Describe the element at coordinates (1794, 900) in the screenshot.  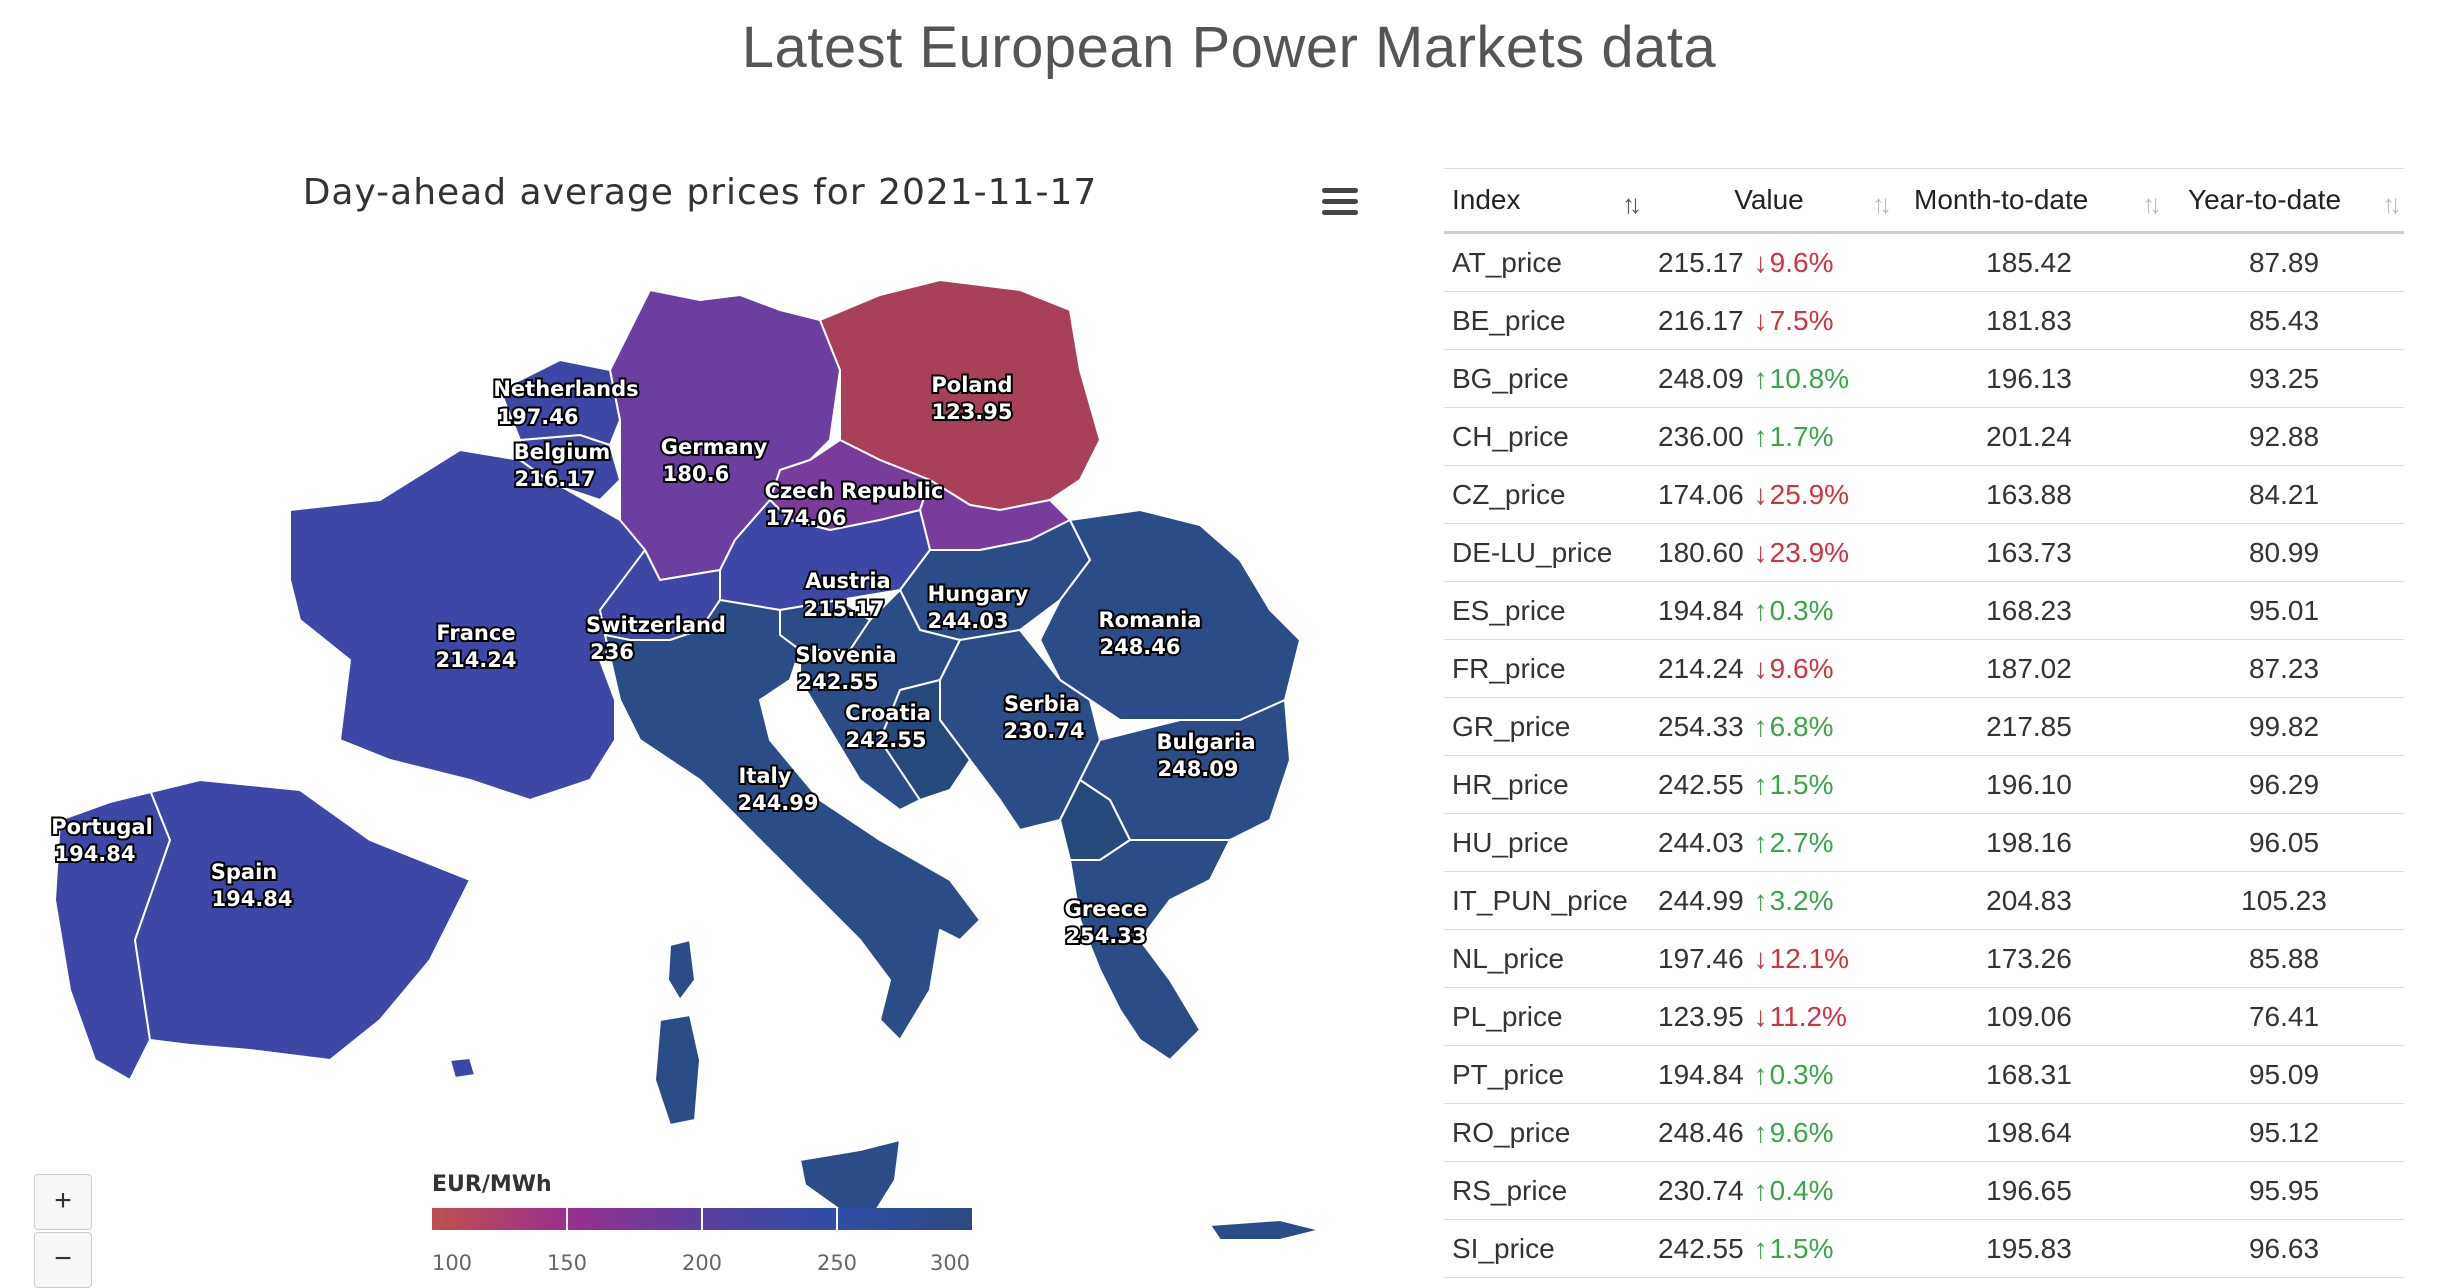
I see `cell-change: ↑3.2%` at that location.